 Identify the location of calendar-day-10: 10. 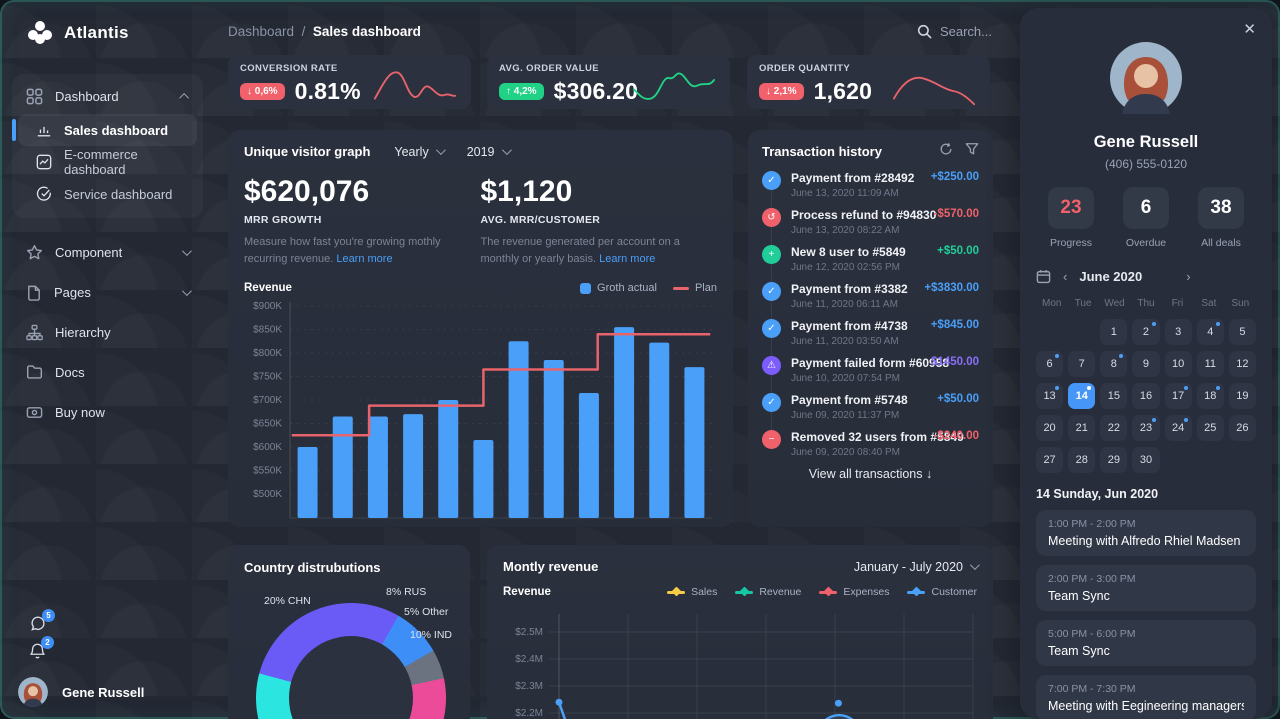
(1178, 364).